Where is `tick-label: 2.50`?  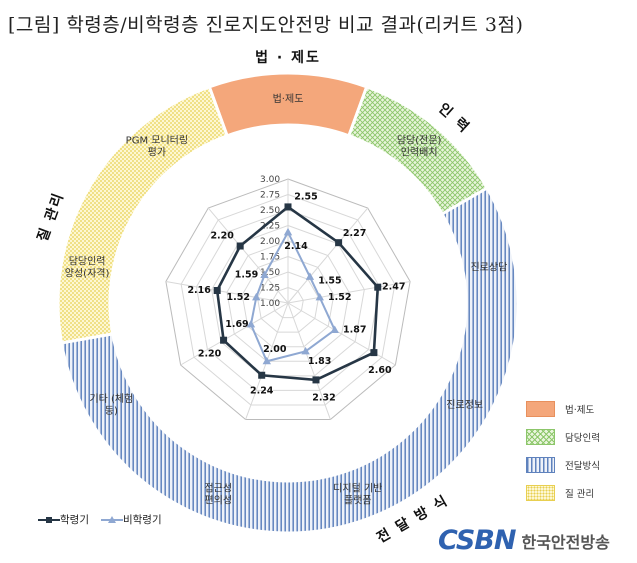 tick-label: 2.50 is located at coordinates (270, 211).